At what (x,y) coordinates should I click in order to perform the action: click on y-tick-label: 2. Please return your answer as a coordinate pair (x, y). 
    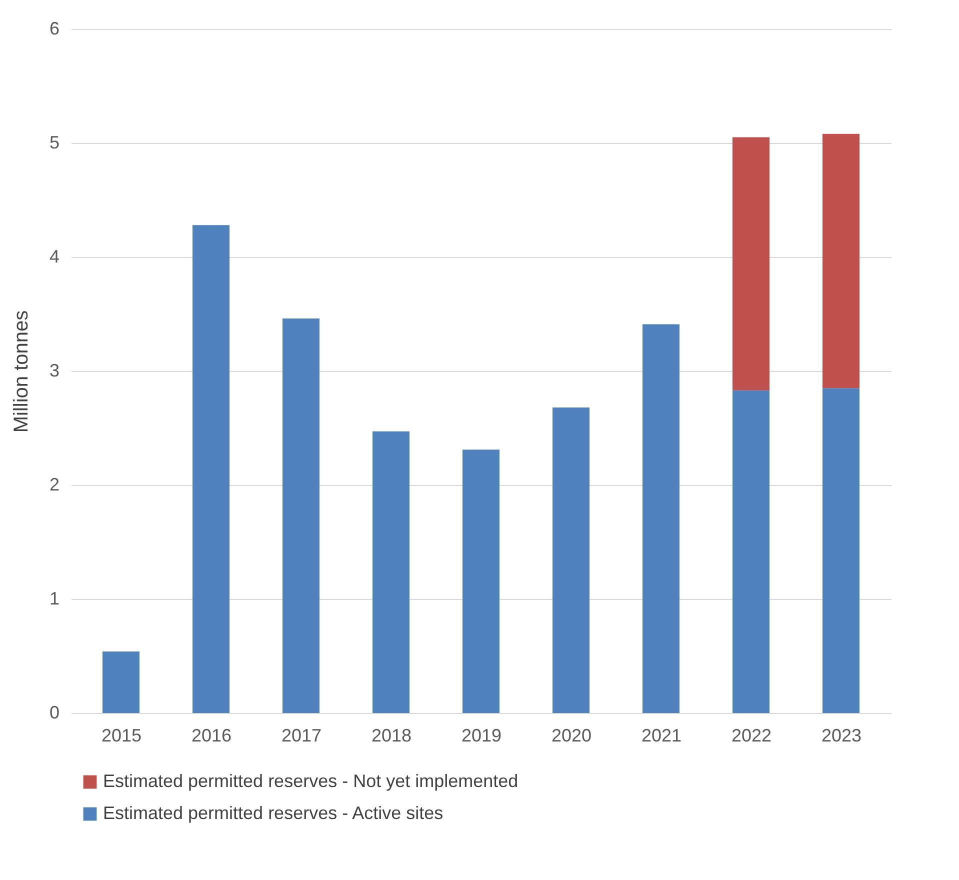
    Looking at the image, I should click on (54, 484).